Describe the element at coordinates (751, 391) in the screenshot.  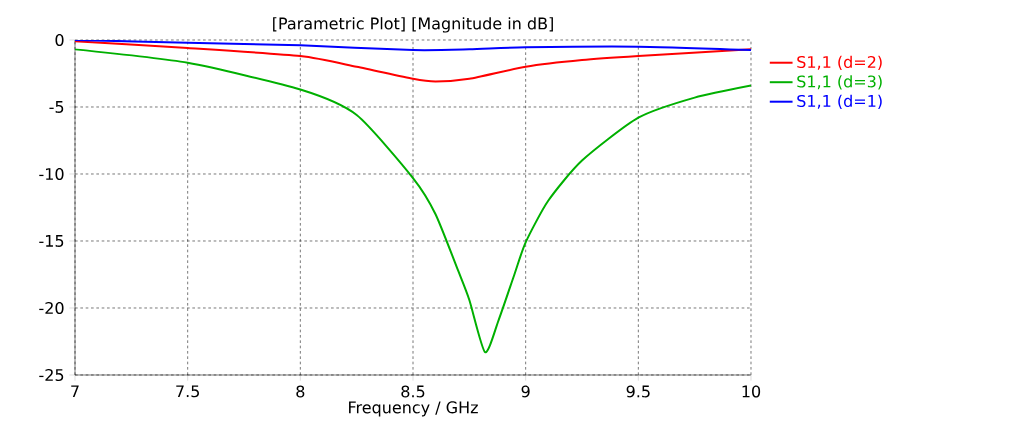
I see `x-tick-label: 10` at that location.